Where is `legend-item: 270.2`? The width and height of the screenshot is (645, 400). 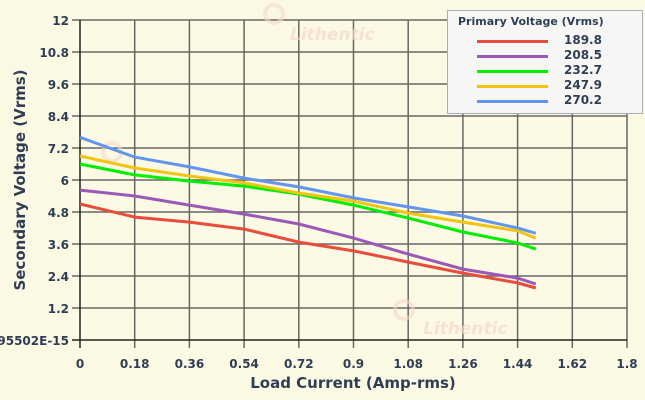
legend-item: 270.2 is located at coordinates (552, 100).